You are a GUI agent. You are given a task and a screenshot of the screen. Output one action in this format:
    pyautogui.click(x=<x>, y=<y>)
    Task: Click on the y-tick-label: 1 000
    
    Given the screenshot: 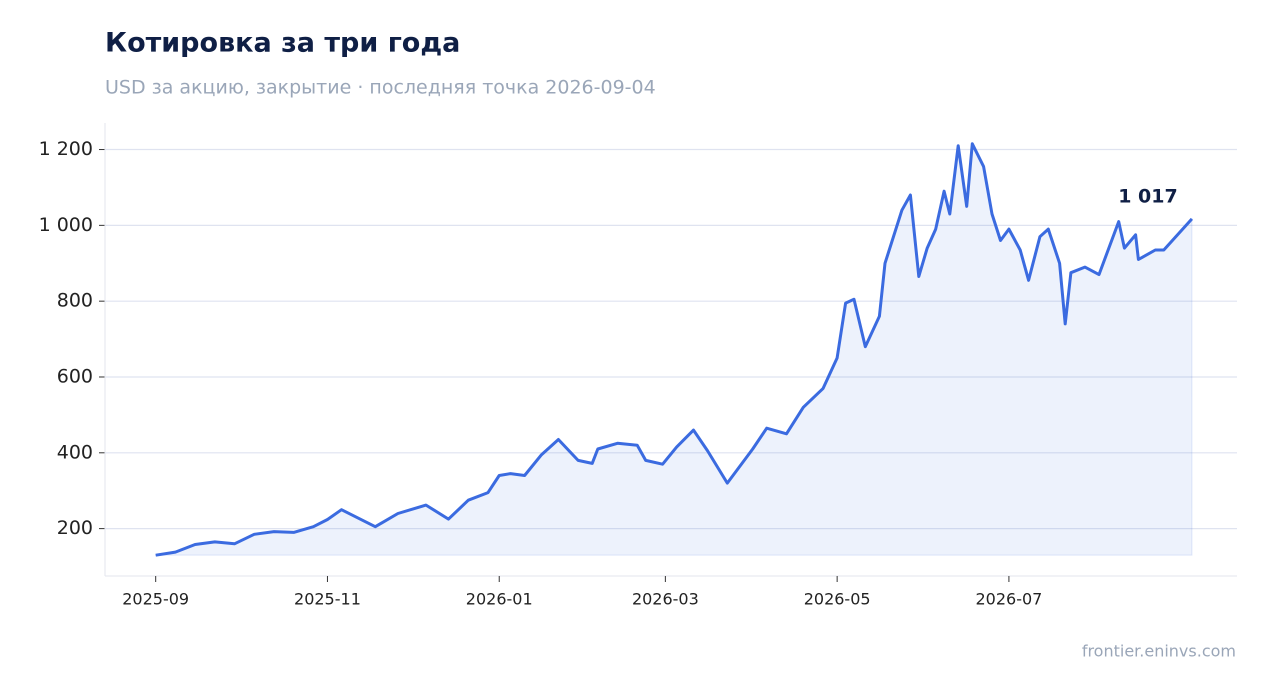 What is the action you would take?
    pyautogui.click(x=66, y=225)
    